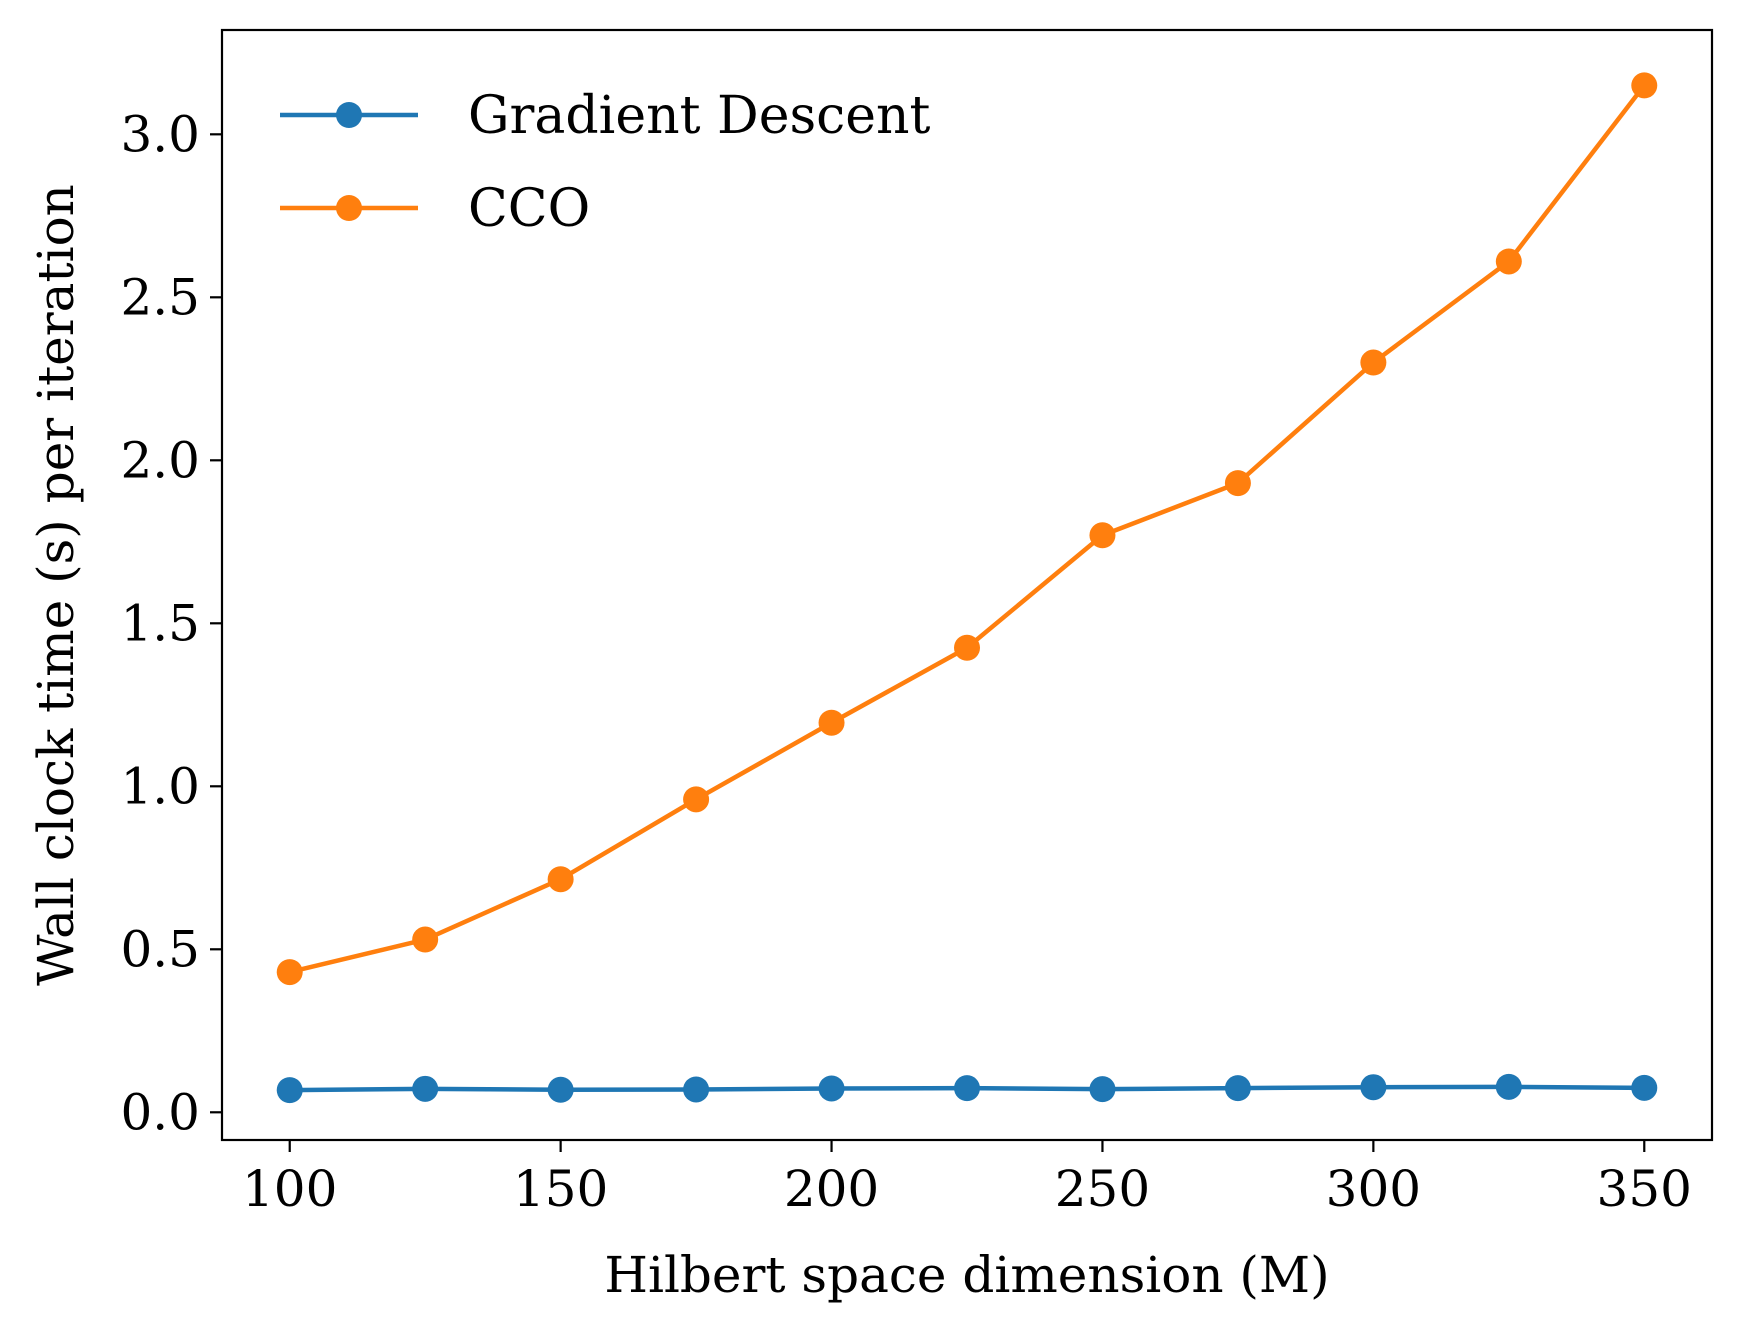  What do you see at coordinates (560, 1189) in the screenshot?
I see `x-tick-label: 150` at bounding box center [560, 1189].